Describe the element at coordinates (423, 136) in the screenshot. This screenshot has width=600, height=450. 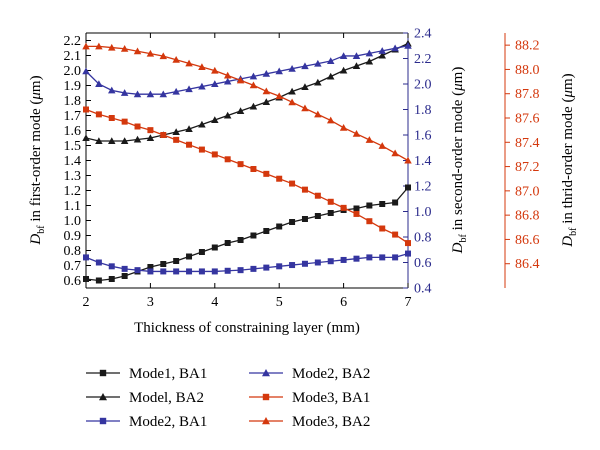
I see `y2-tick-label: 1.6` at that location.